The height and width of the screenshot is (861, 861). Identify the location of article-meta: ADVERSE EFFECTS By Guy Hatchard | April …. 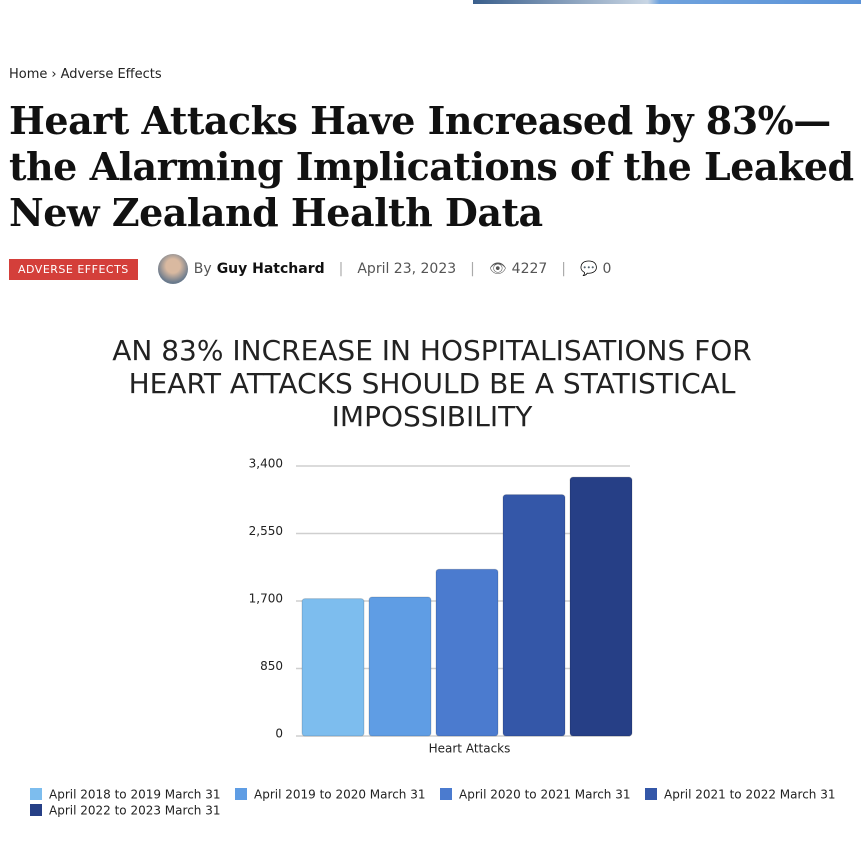
(310, 269).